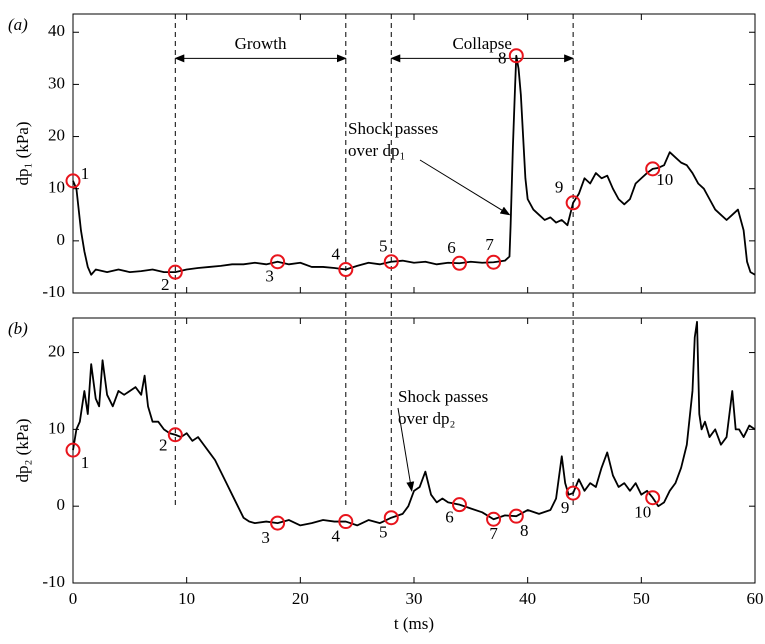 The width and height of the screenshot is (765, 644). I want to click on x-tick-label: 20, so click(300, 598).